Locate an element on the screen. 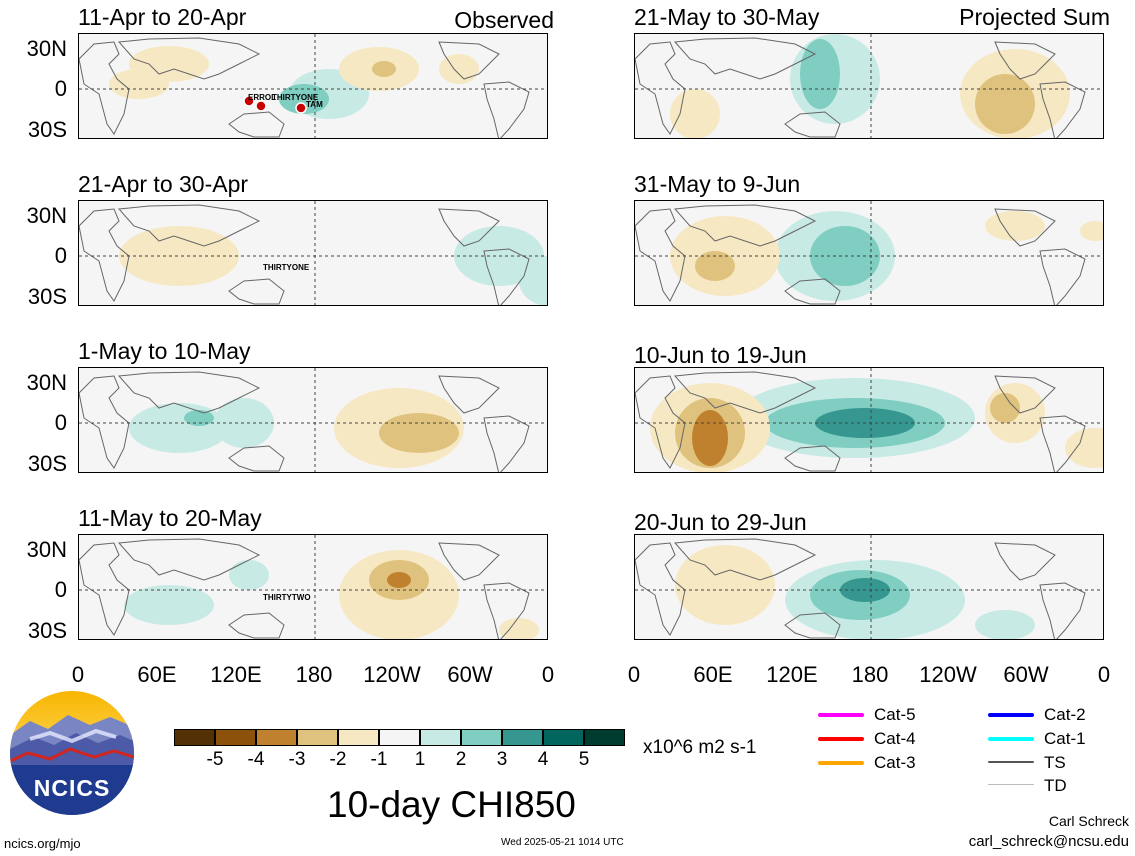 Image resolution: width=1135 pixels, height=856 pixels. panel-title-obs-1: 11-Apr to 20-Apr is located at coordinates (162, 17).